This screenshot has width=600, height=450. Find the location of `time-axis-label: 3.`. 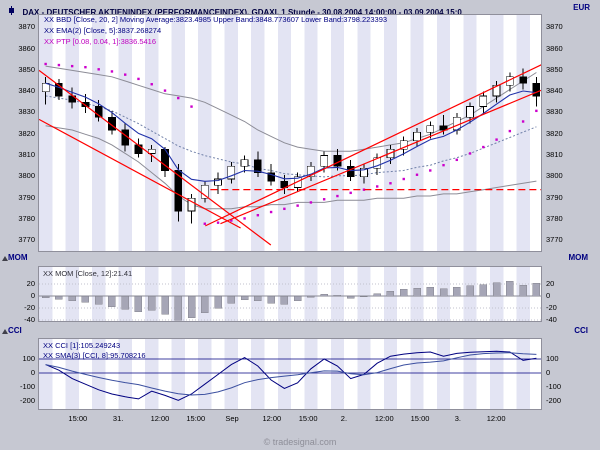

time-axis-label: 3. is located at coordinates (457, 418).